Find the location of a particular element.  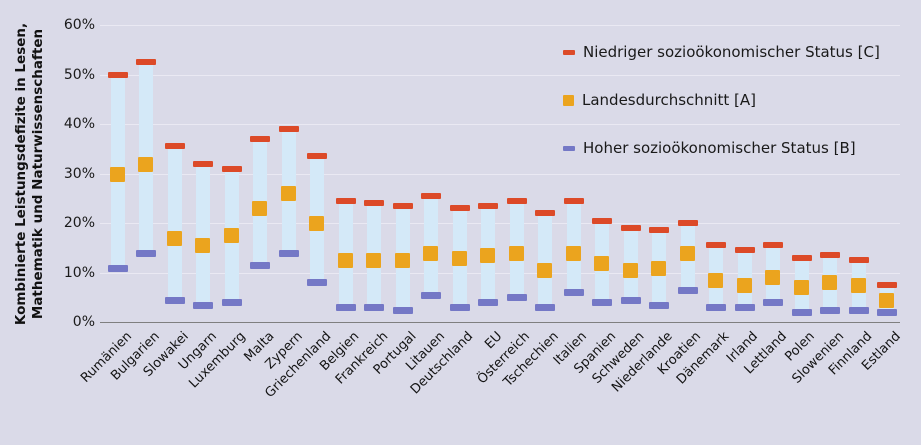

legend-label-high-ses: Hoher sozioökonomischer Status [B] is located at coordinates (719, 148).